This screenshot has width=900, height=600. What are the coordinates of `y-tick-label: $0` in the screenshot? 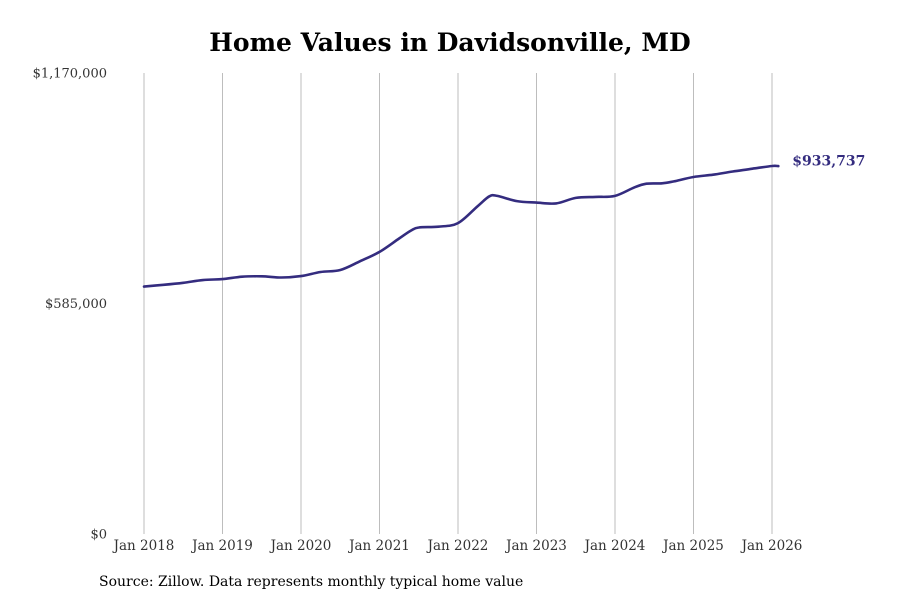 It's located at (98, 535).